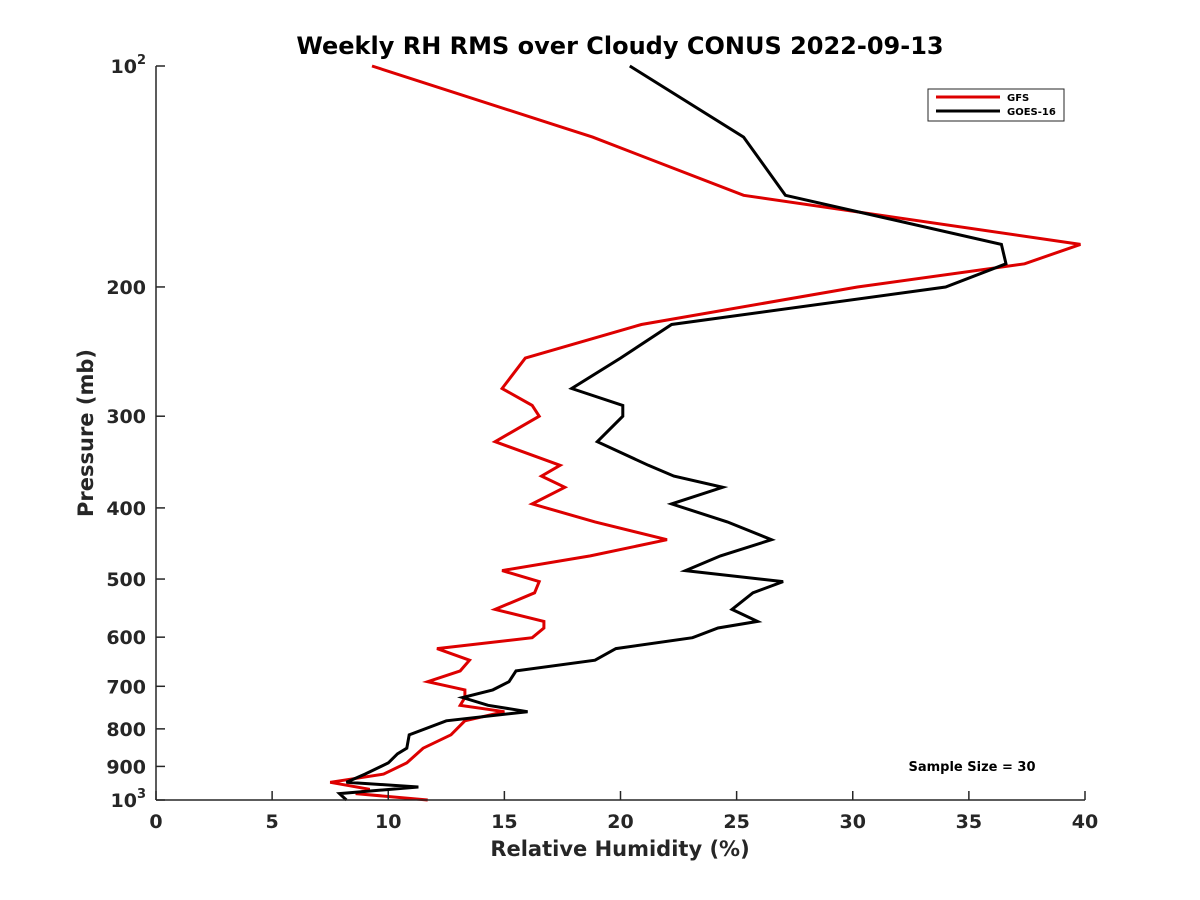 Image resolution: width=1200 pixels, height=900 pixels. I want to click on y-tick-label: 10², so click(129, 65).